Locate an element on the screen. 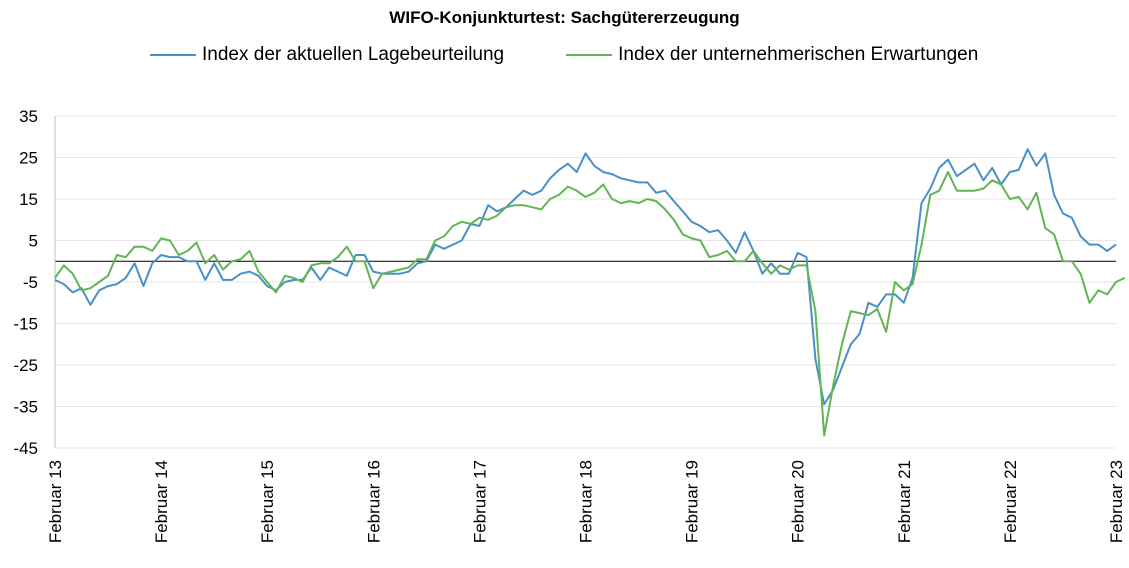  y-tick-labels: 35 25 15 5 -5 -15 -25 -35 -45 is located at coordinates (25, 282).